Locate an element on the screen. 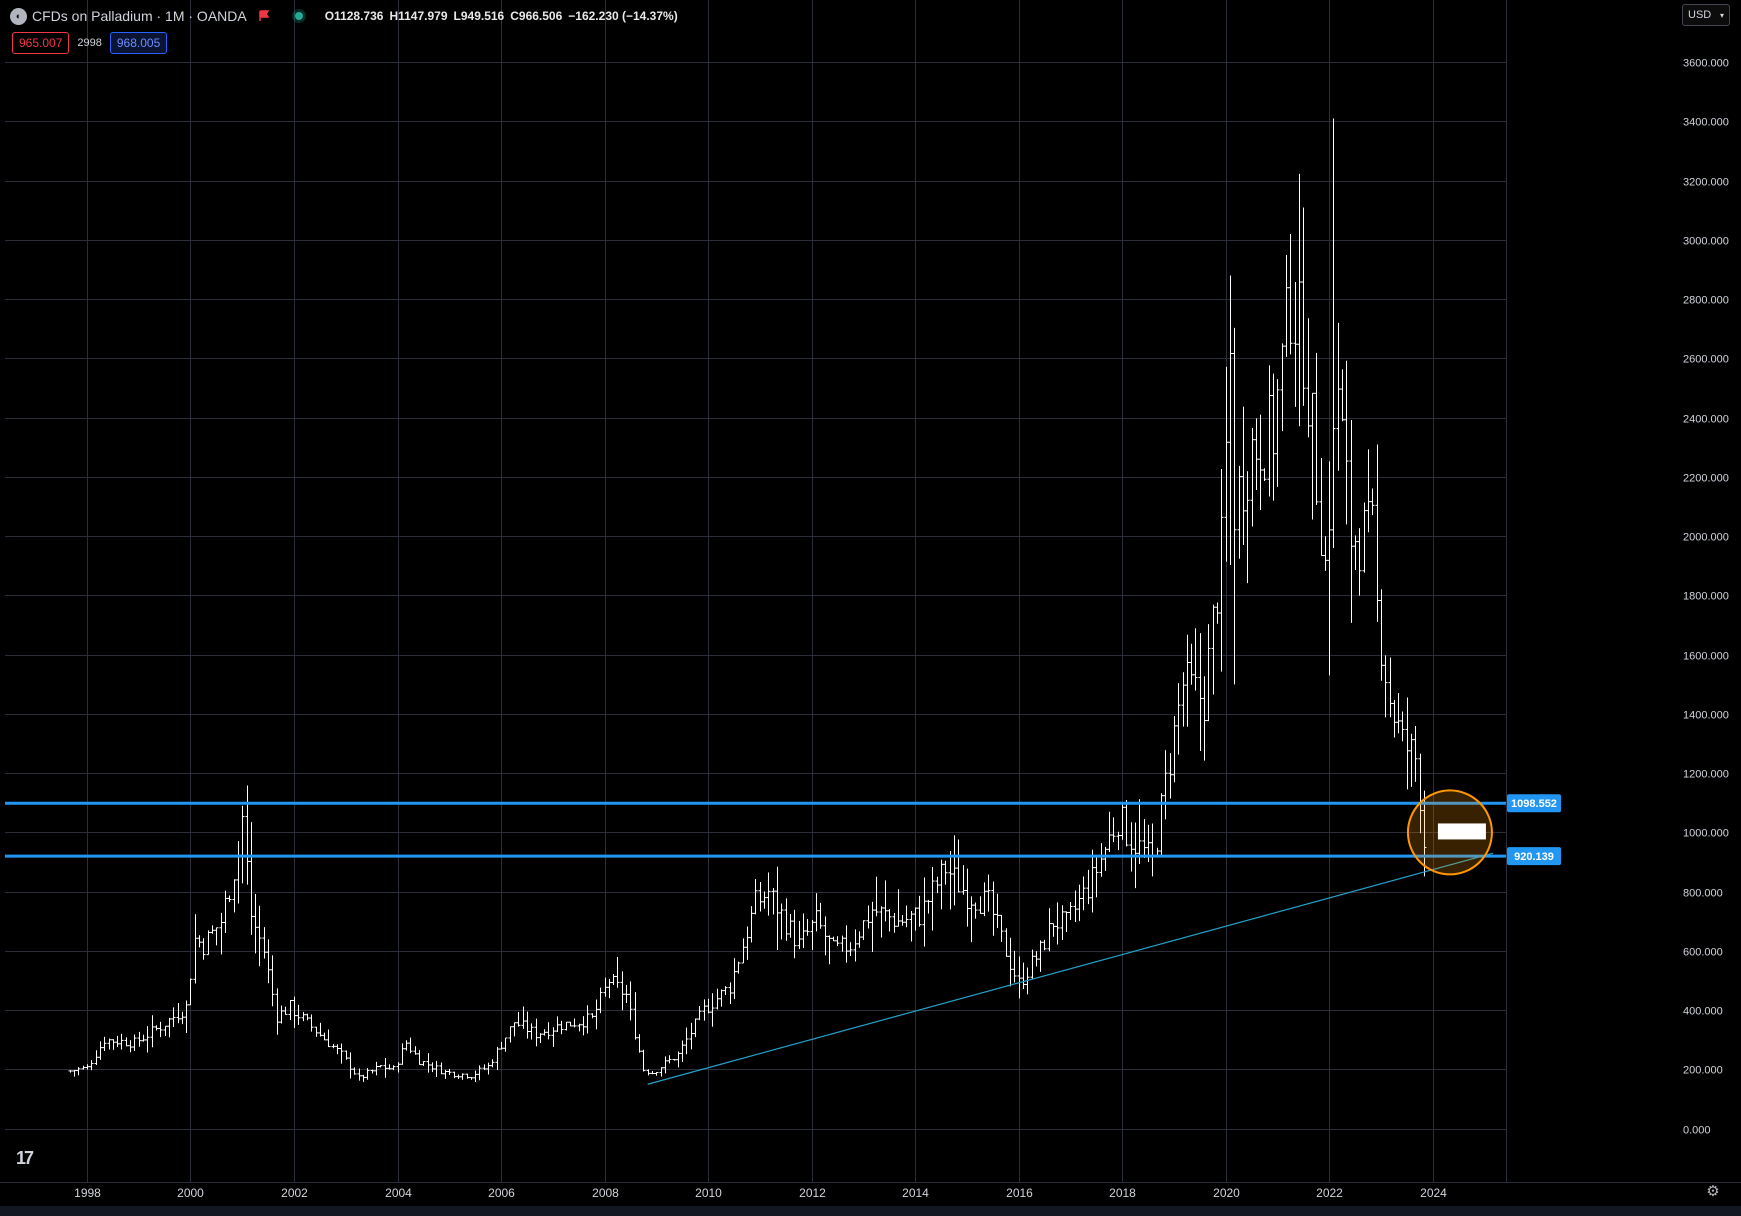 Image resolution: width=1741 pixels, height=1216 pixels. time-tick-label: 2018 is located at coordinates (1122, 1193).